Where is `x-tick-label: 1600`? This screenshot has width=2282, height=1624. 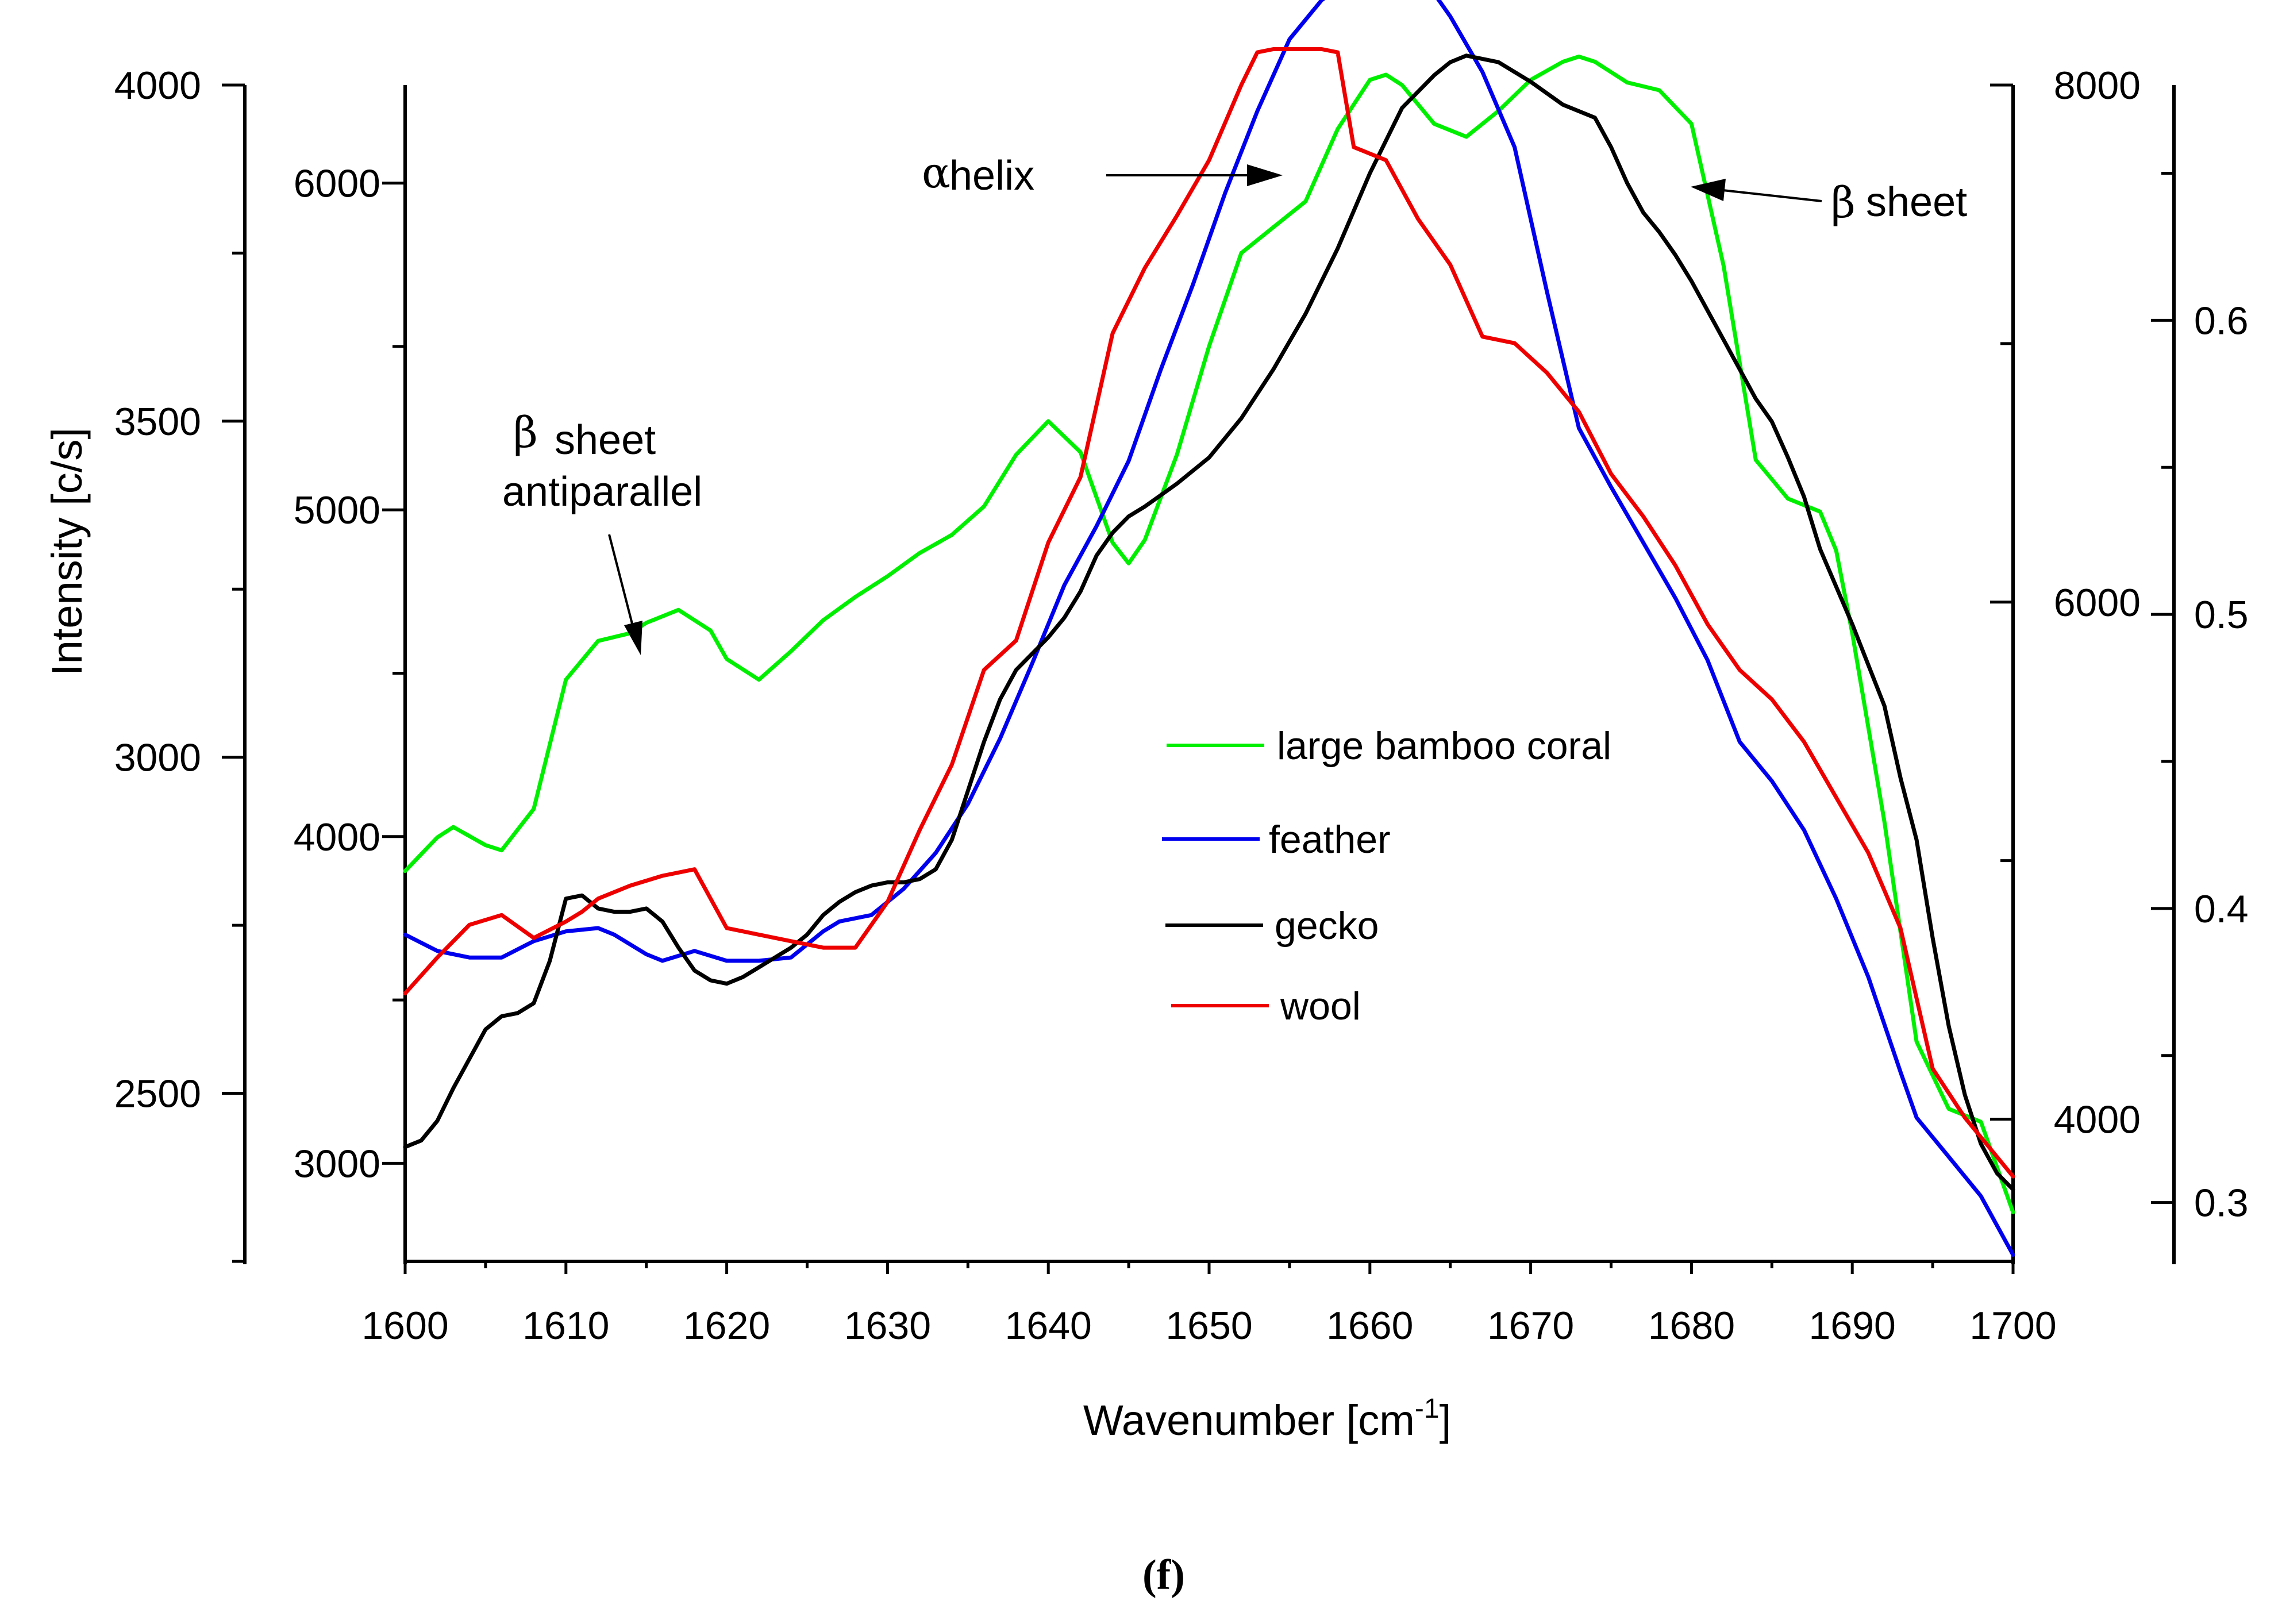
x-tick-label: 1600 is located at coordinates (404, 1326).